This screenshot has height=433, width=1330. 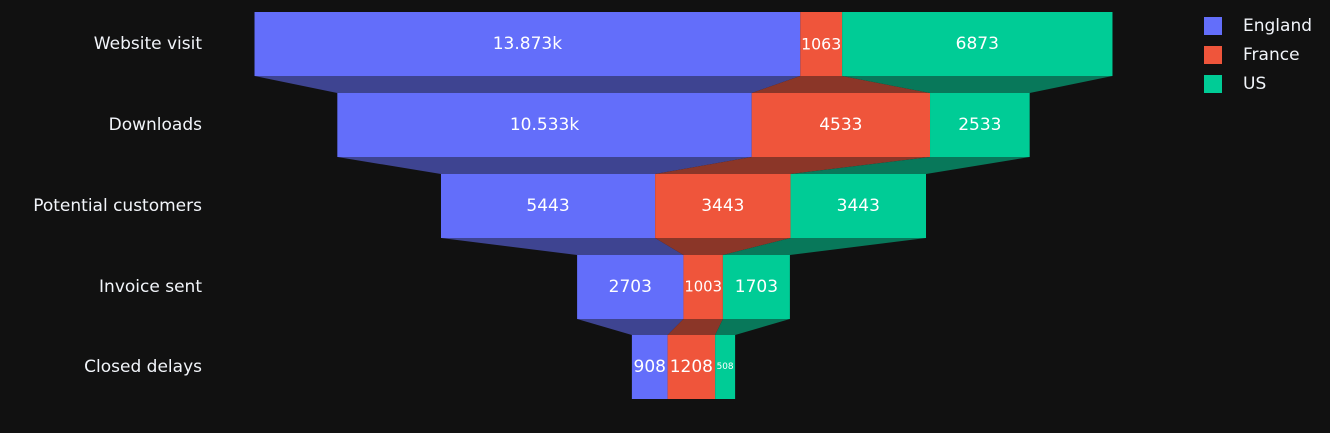 I want to click on category-label-closed-delays: Closed delays, so click(x=143, y=367).